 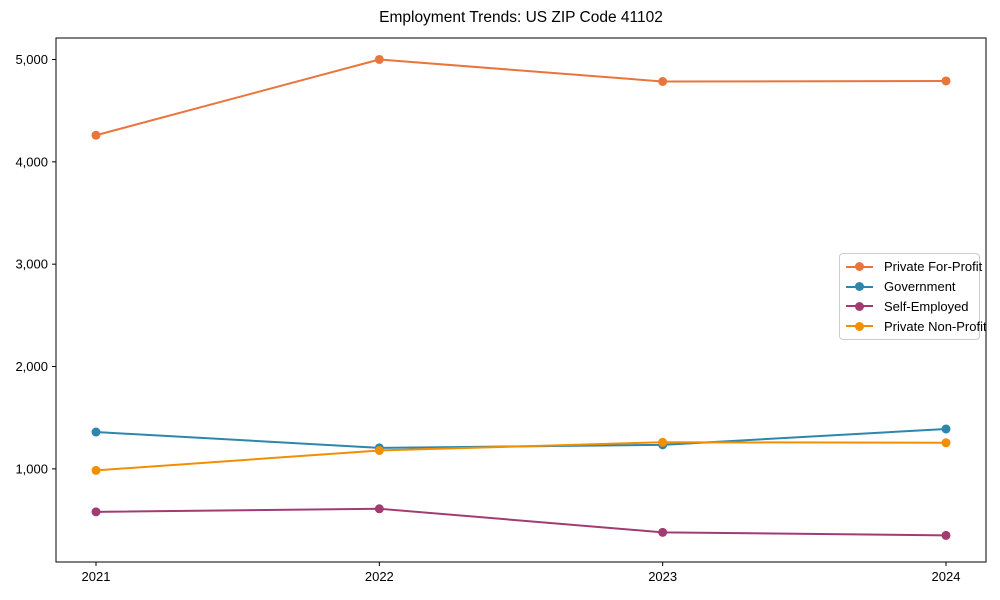 I want to click on data-point-self-employed-2023, so click(x=663, y=532).